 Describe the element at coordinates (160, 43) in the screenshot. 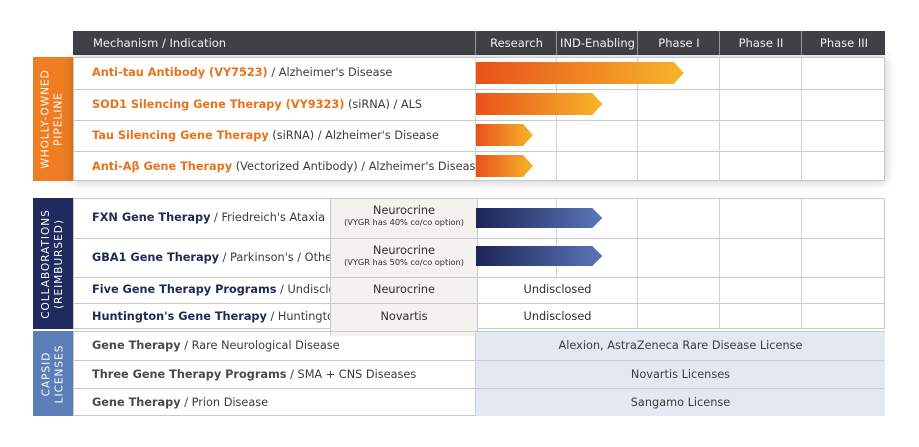

I see `header-mechanism: Mechanism / Indication` at that location.